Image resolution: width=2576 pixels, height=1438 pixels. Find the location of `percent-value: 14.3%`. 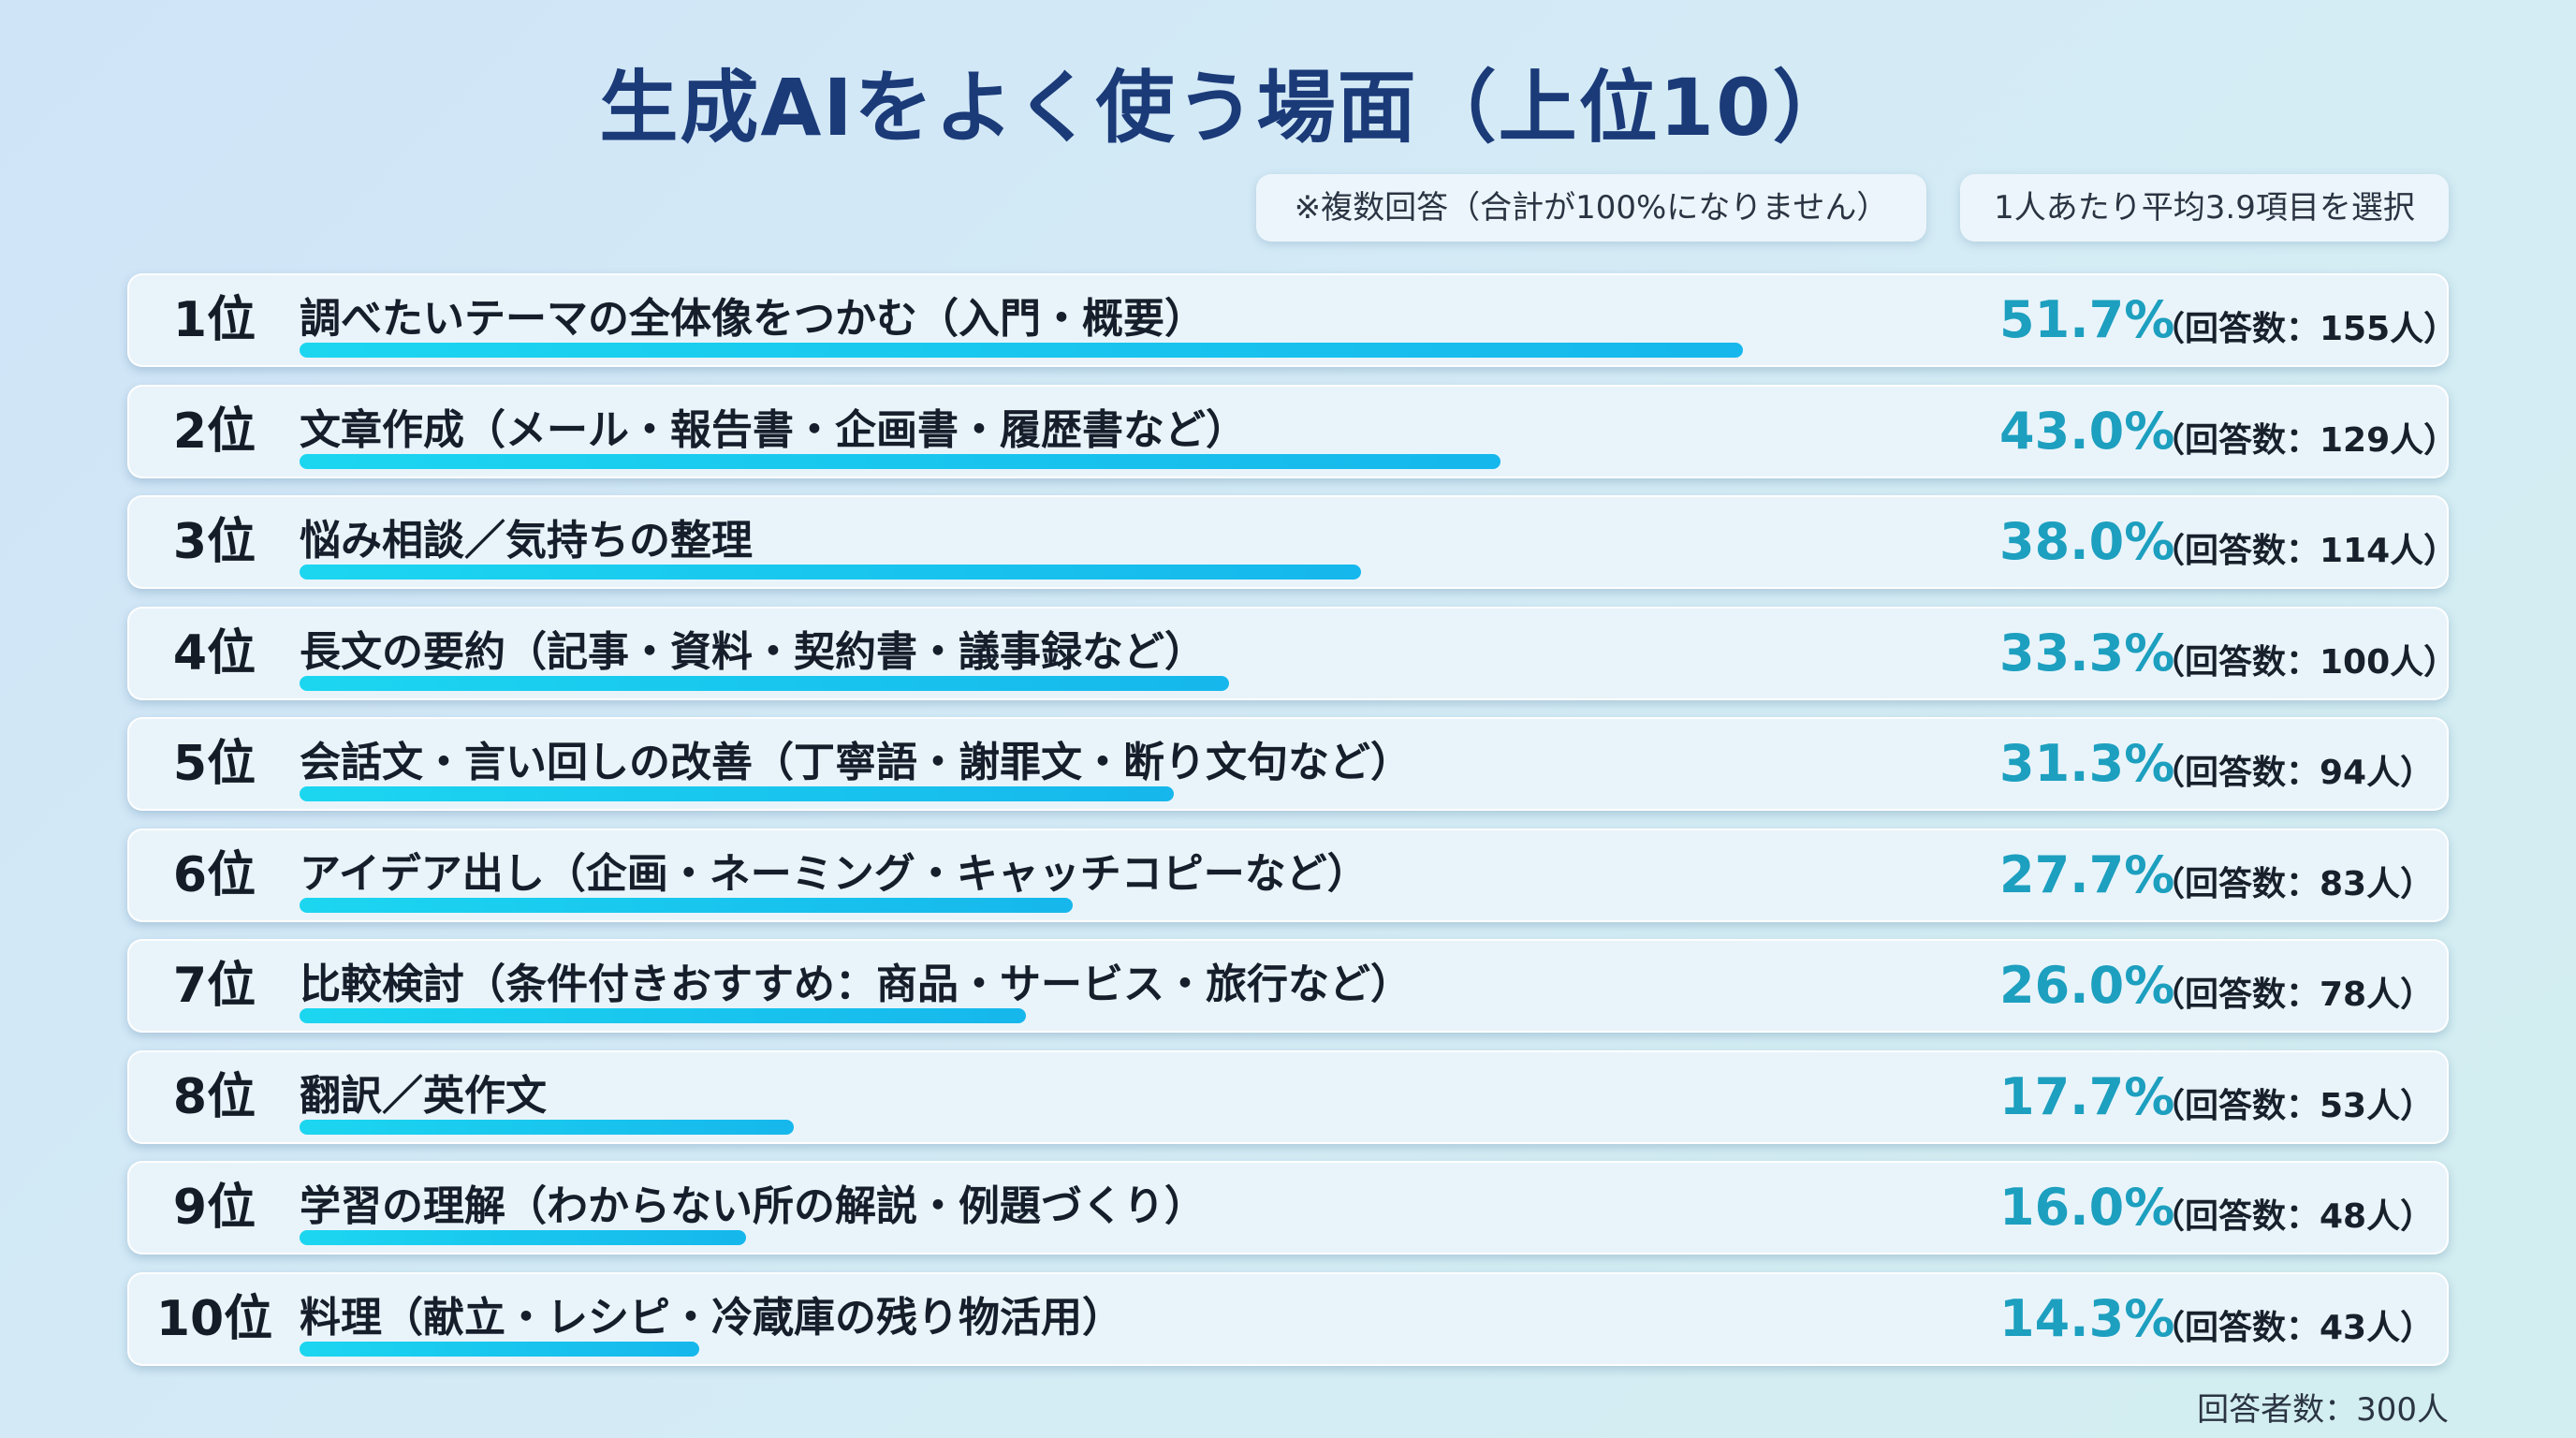

percent-value: 14.3% is located at coordinates (2087, 1318).